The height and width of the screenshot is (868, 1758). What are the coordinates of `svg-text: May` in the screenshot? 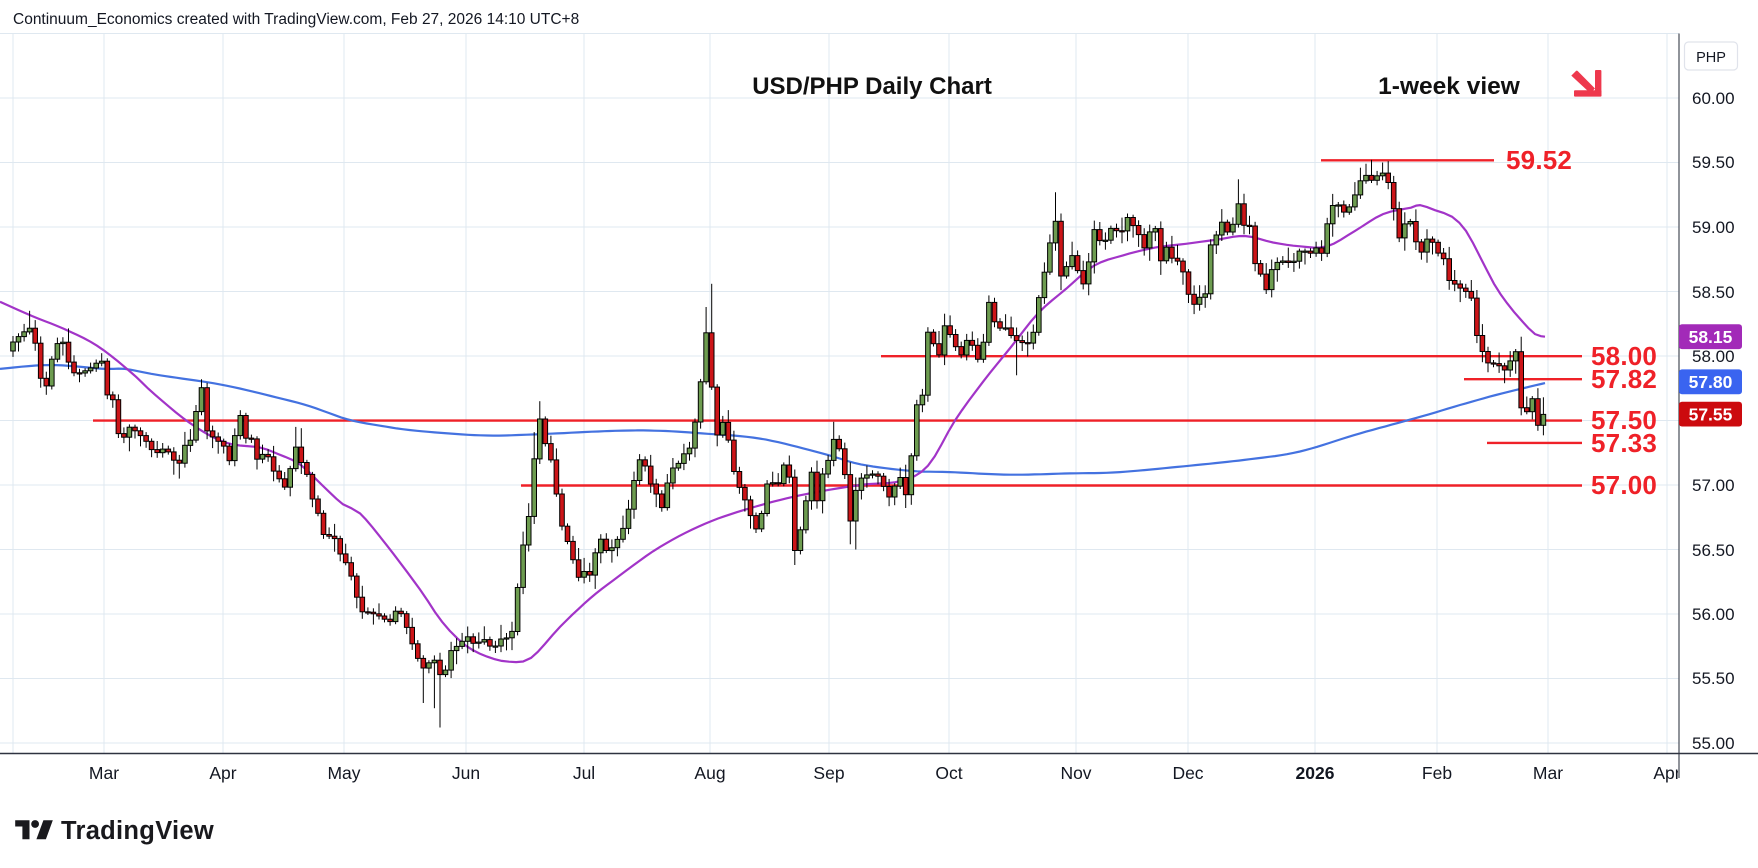 It's located at (343, 773).